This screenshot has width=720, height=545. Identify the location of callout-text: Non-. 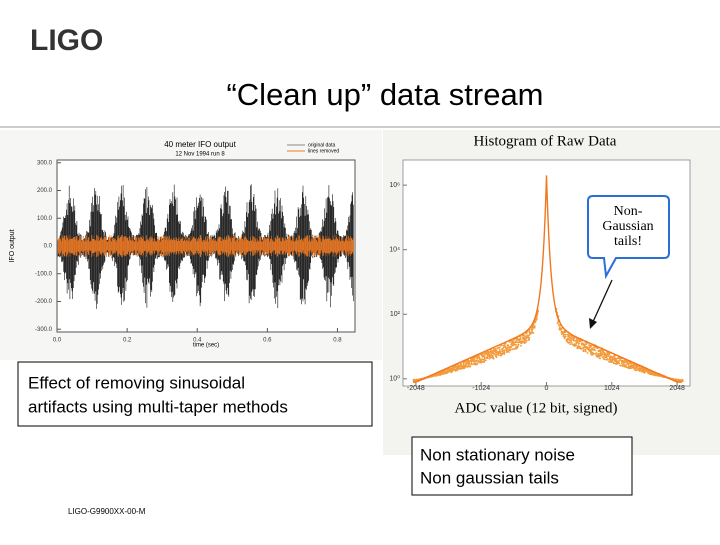
(628, 211).